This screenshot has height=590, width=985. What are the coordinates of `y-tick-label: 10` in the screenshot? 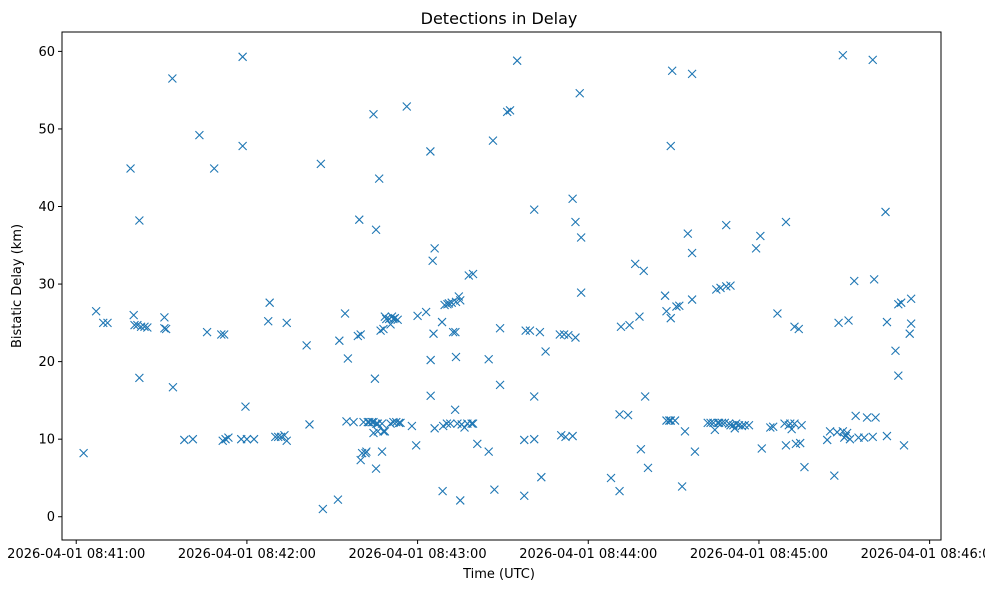 It's located at (46, 440).